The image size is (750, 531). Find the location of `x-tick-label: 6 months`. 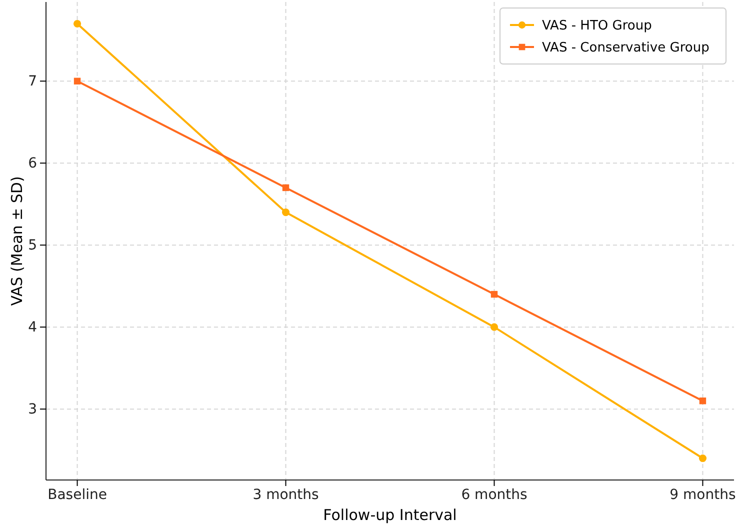

x-tick-label: 6 months is located at coordinates (494, 494).